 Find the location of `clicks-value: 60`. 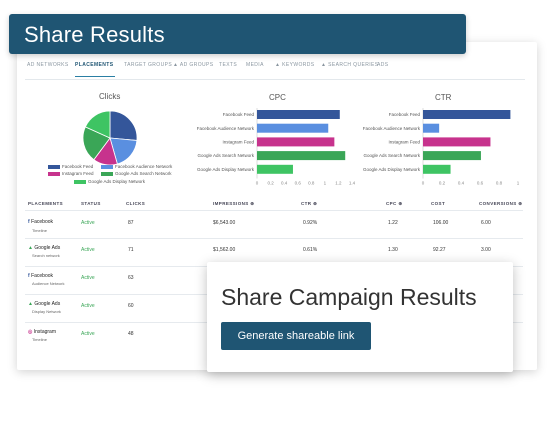

clicks-value: 60 is located at coordinates (131, 306).